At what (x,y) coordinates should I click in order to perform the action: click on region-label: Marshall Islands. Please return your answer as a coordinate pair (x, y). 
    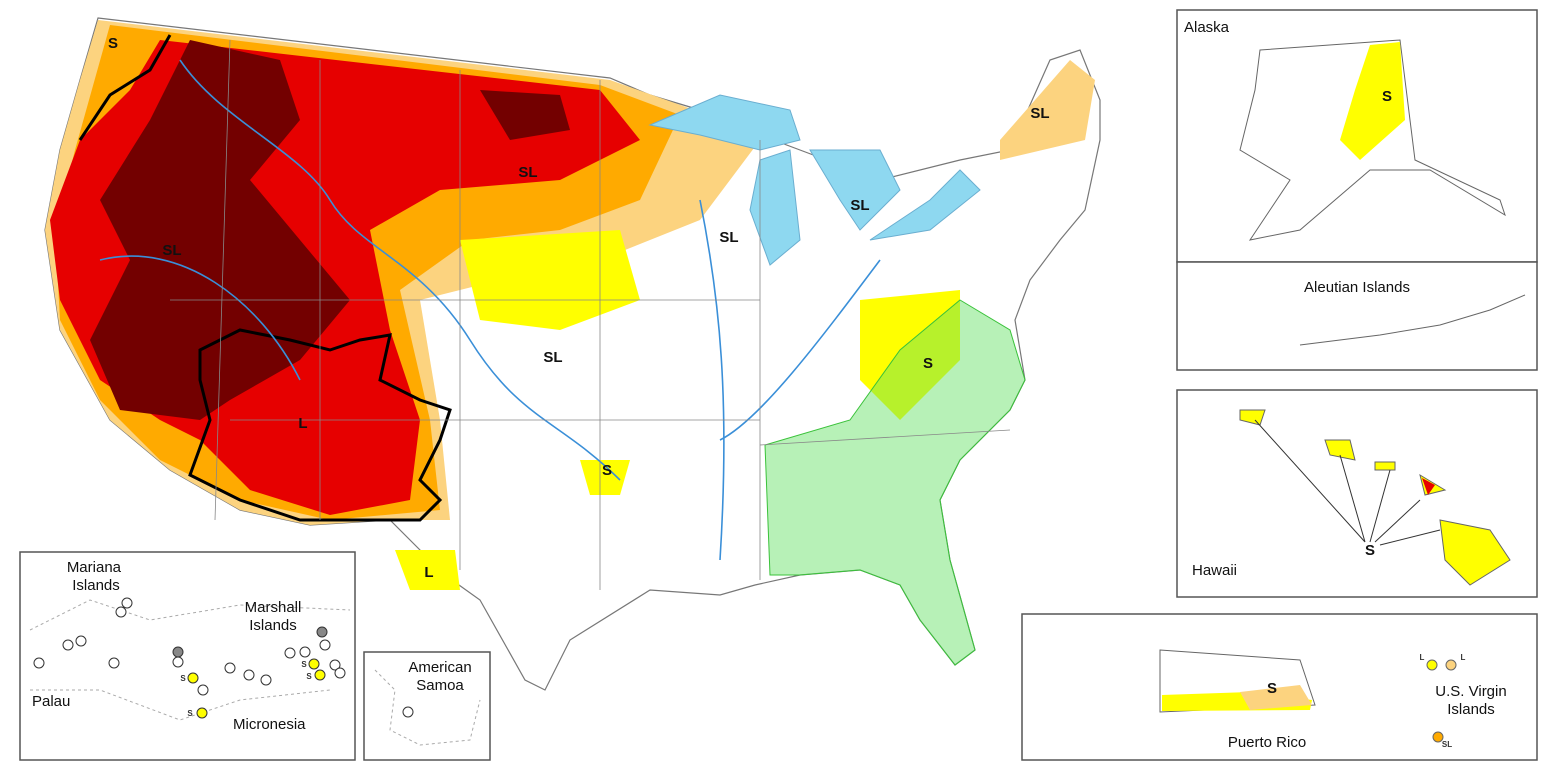
    Looking at the image, I should click on (273, 616).